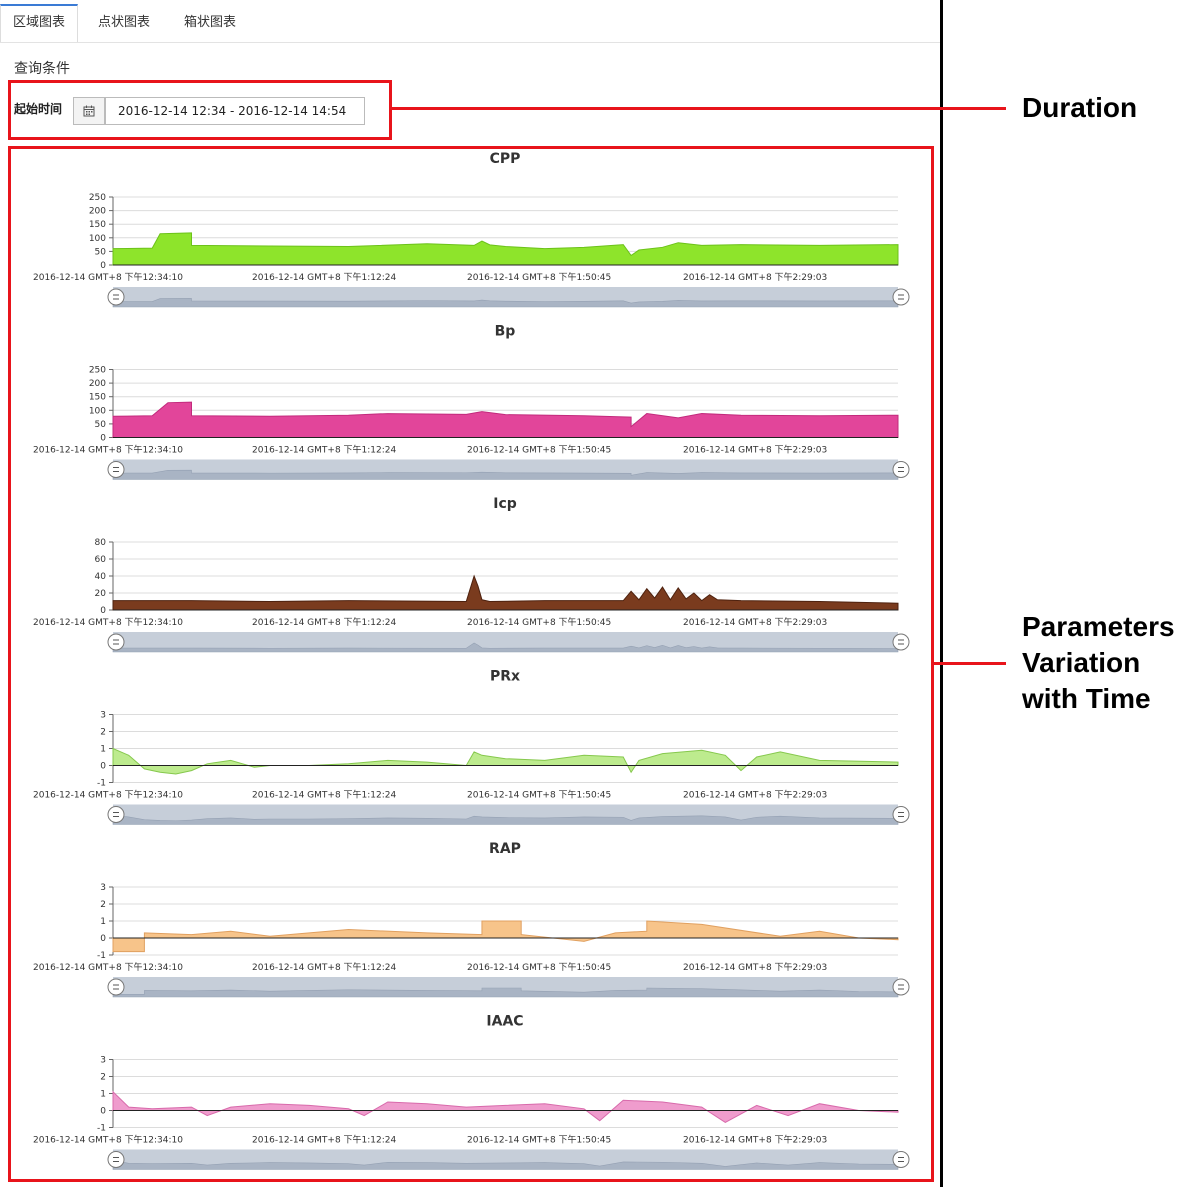 This screenshot has height=1187, width=1200. Describe the element at coordinates (39, 23) in the screenshot. I see `tab-area-chart: 区域图表` at that location.